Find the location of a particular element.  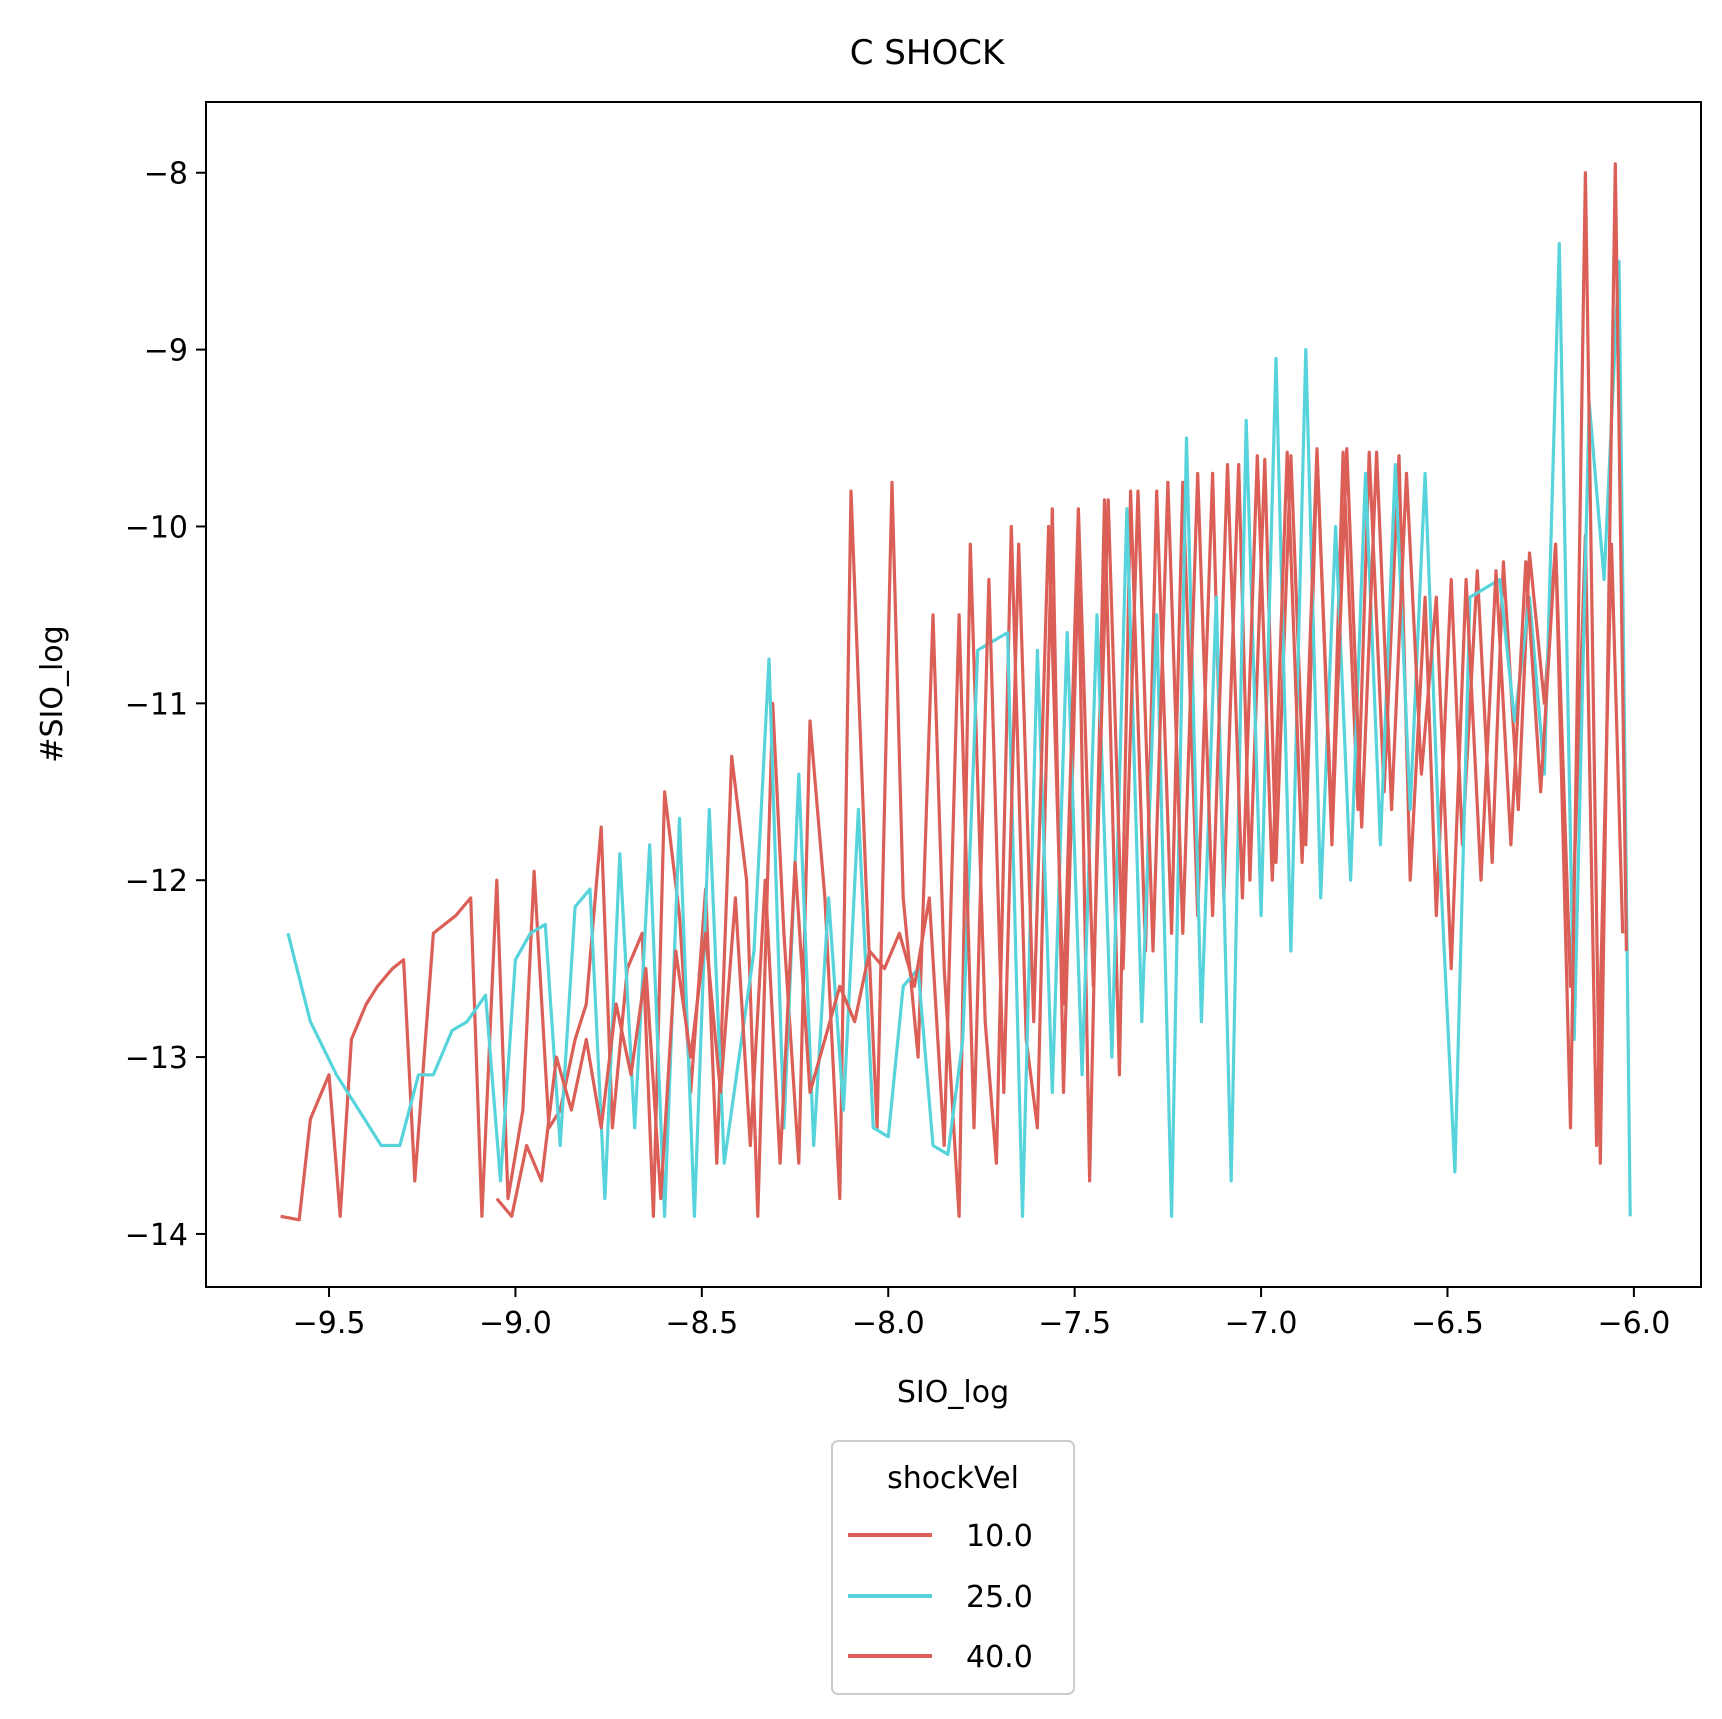

x-tick-label: −6.0 is located at coordinates (1633, 1323).